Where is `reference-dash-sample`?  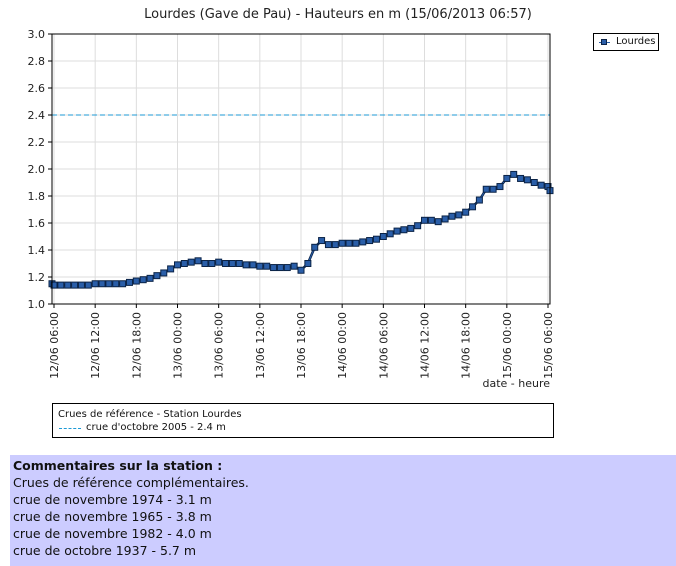
reference-dash-sample is located at coordinates (70, 428).